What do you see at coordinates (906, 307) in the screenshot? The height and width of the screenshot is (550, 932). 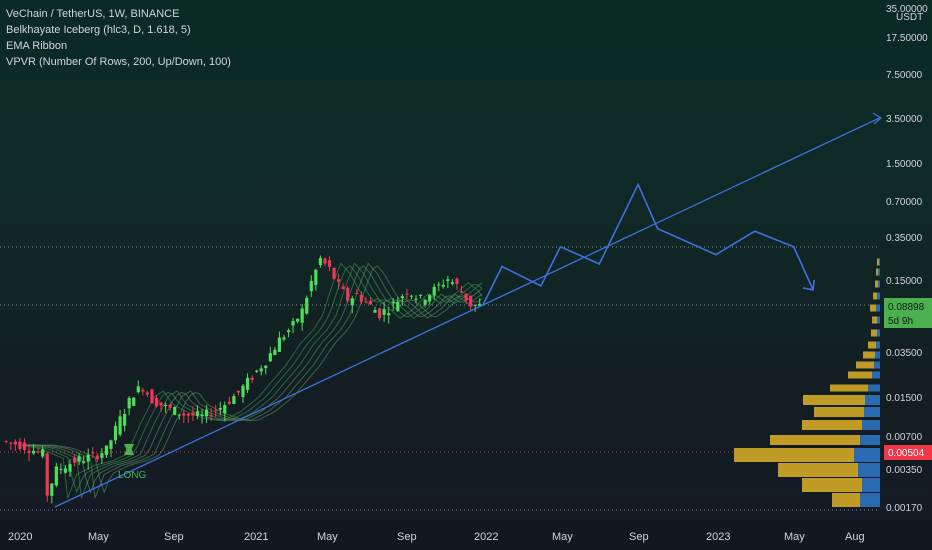 I see `current-price-value: 0.08898` at bounding box center [906, 307].